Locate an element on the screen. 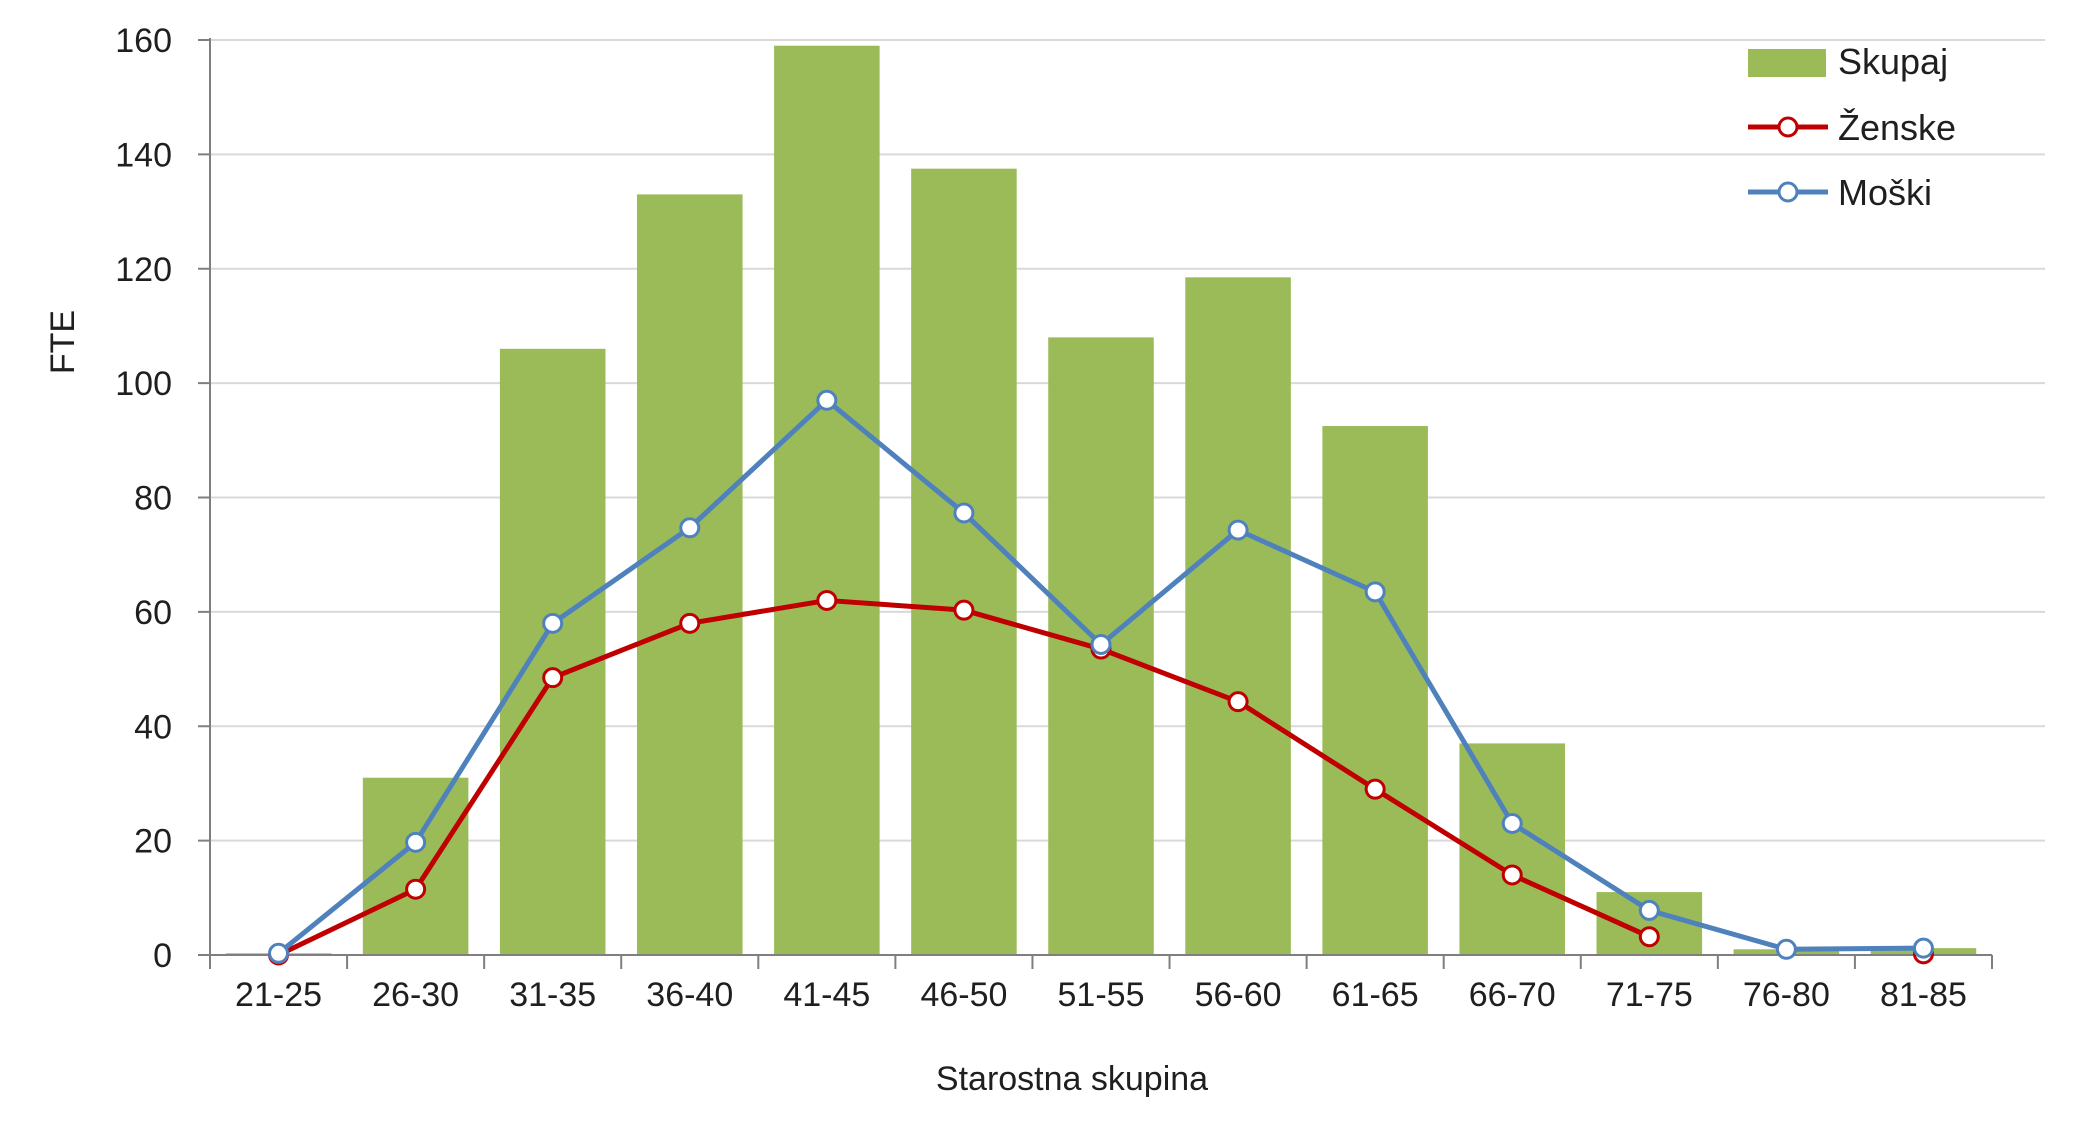  x-tick-label-46-50: 46-50 is located at coordinates (963, 995).